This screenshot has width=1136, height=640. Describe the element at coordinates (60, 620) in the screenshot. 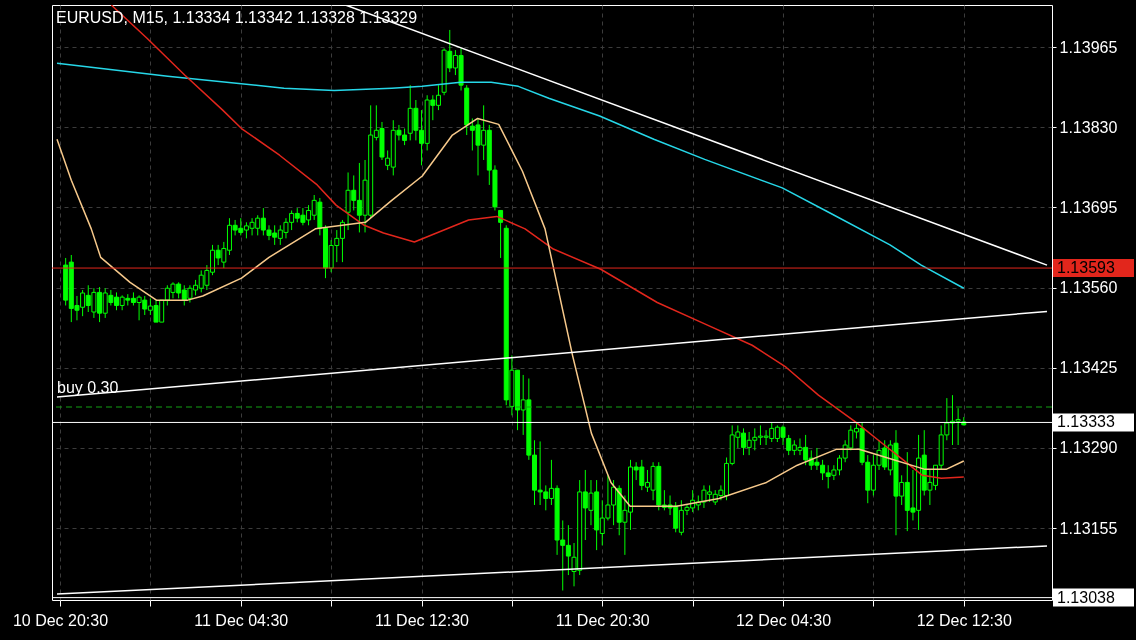

I see `x-tick-label: 10 Dec 20:30` at that location.